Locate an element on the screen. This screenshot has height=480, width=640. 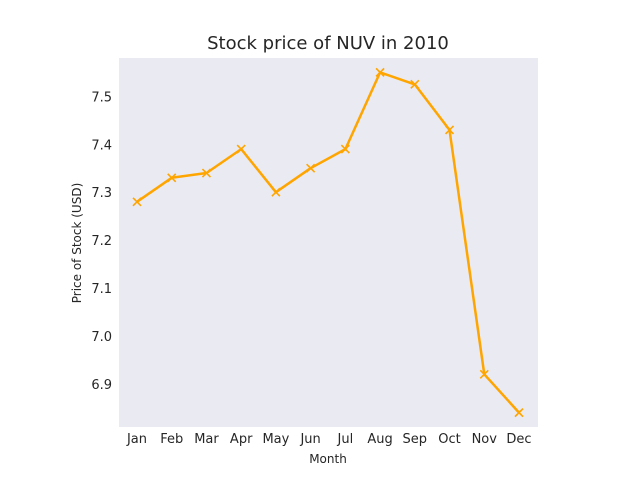
x-tick-label: Nov is located at coordinates (485, 439).